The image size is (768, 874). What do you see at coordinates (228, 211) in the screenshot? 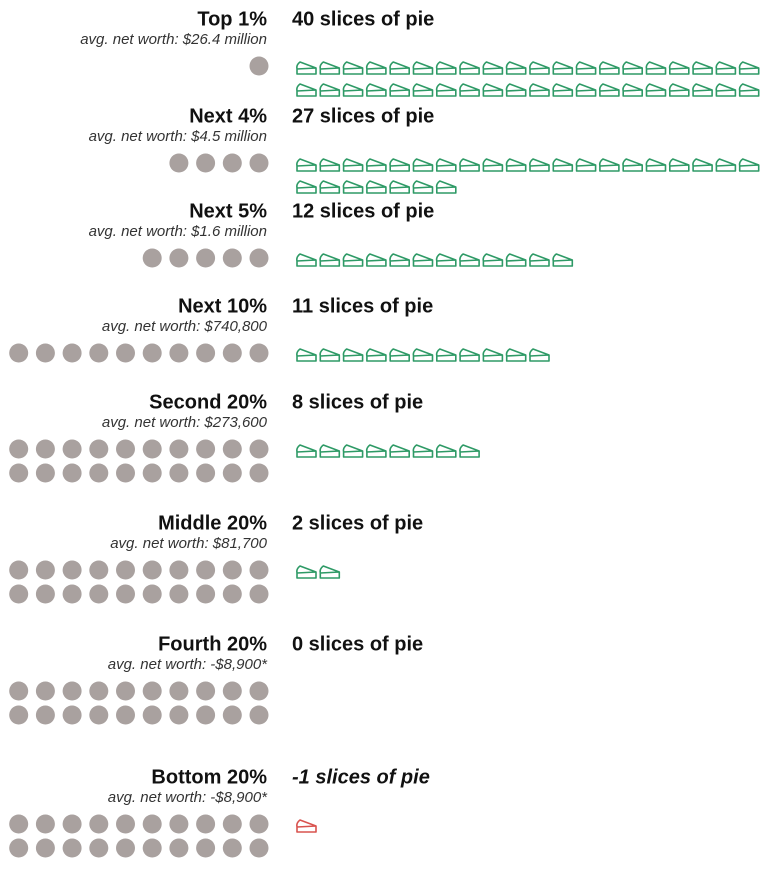
I see `group-label: Next 5%` at bounding box center [228, 211].